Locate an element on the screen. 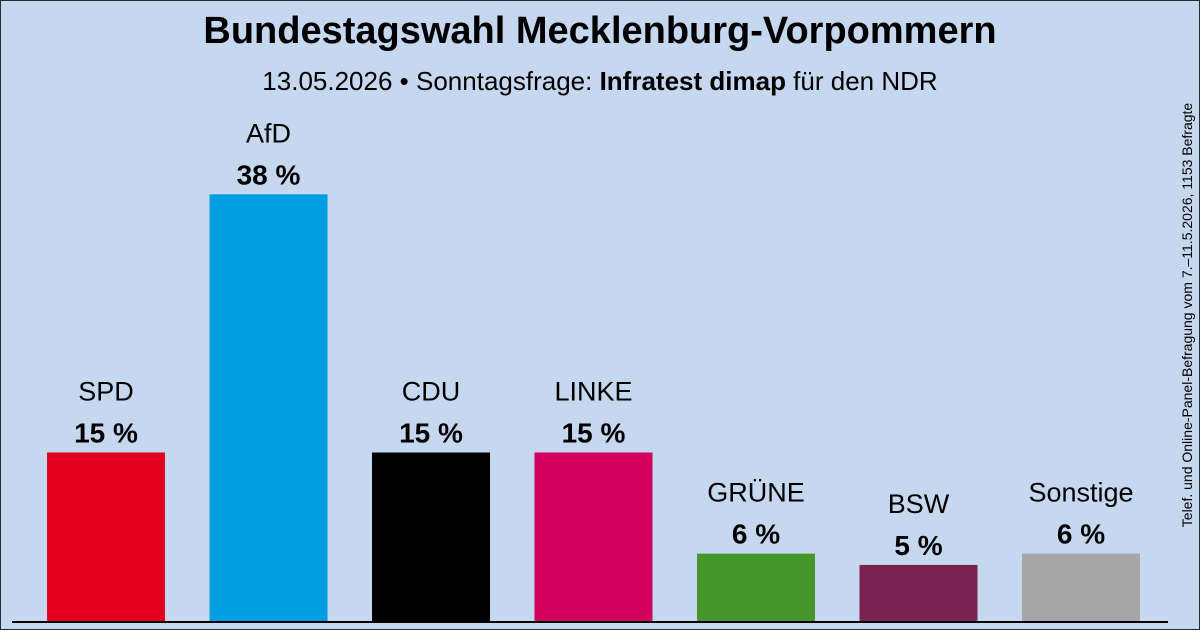  value-label-grüne: 6 % is located at coordinates (756, 534).